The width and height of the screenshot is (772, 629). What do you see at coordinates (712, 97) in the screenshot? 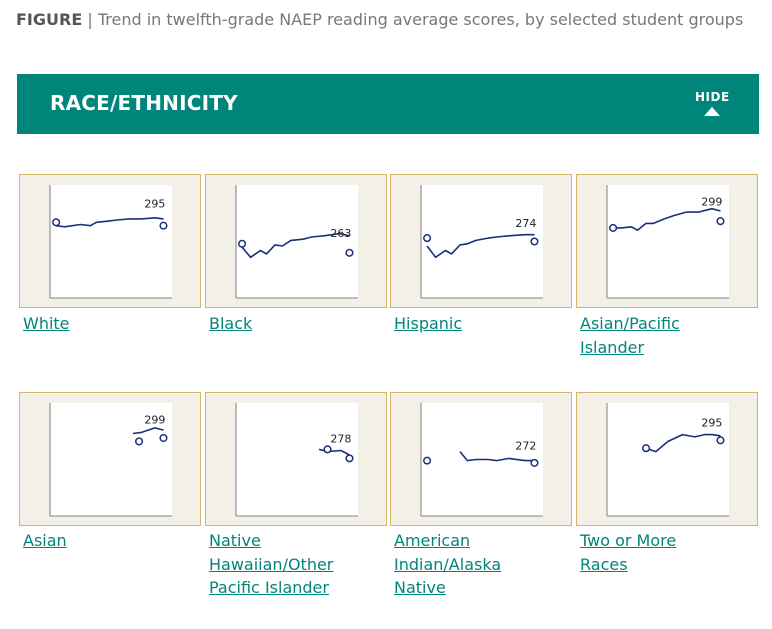
I see `hide-label: HIDE` at bounding box center [712, 97].